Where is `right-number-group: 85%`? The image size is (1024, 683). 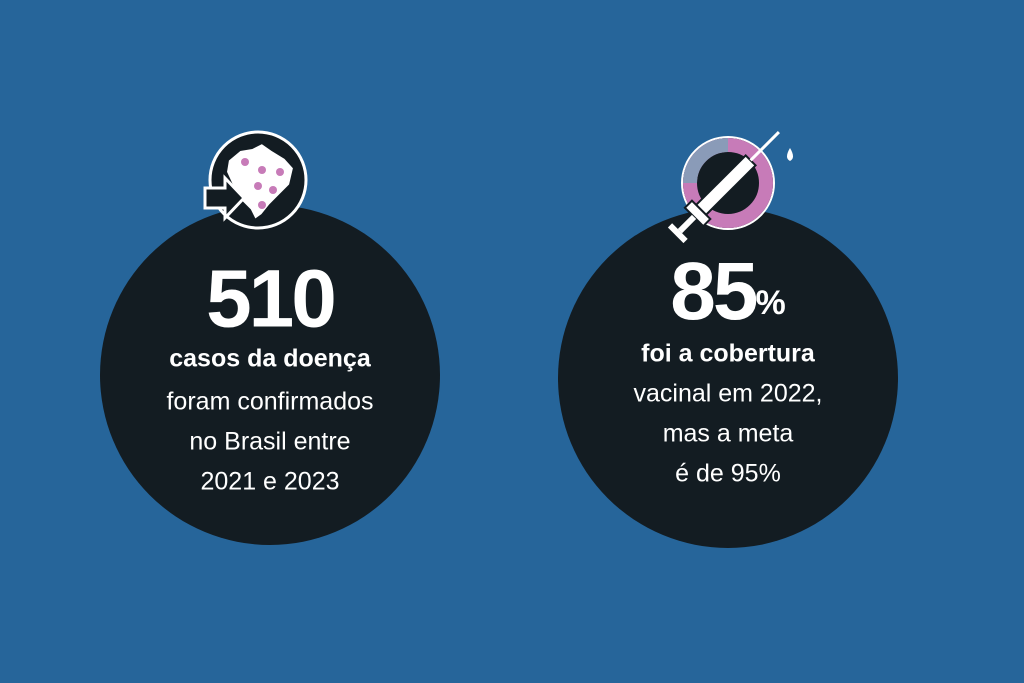 right-number-group: 85% is located at coordinates (727, 291).